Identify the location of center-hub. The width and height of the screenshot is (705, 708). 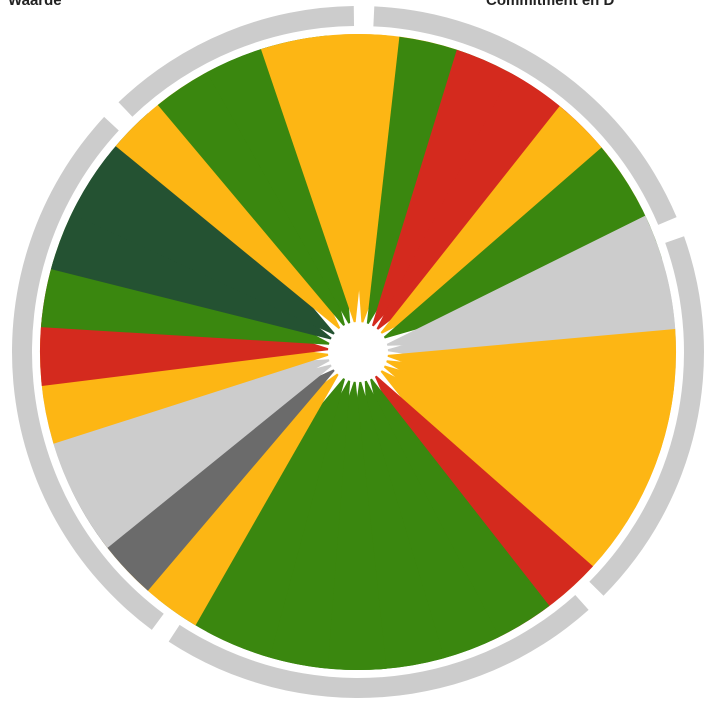
(358, 352).